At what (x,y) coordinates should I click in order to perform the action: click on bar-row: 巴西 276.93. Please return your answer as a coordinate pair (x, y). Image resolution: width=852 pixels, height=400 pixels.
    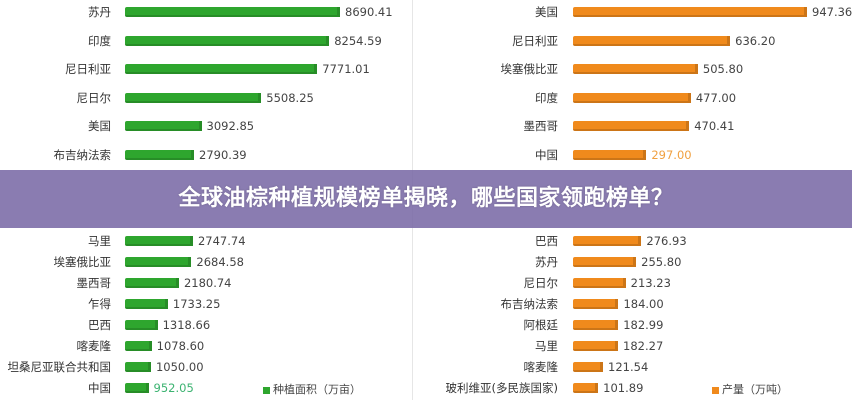
    Looking at the image, I should click on (639, 241).